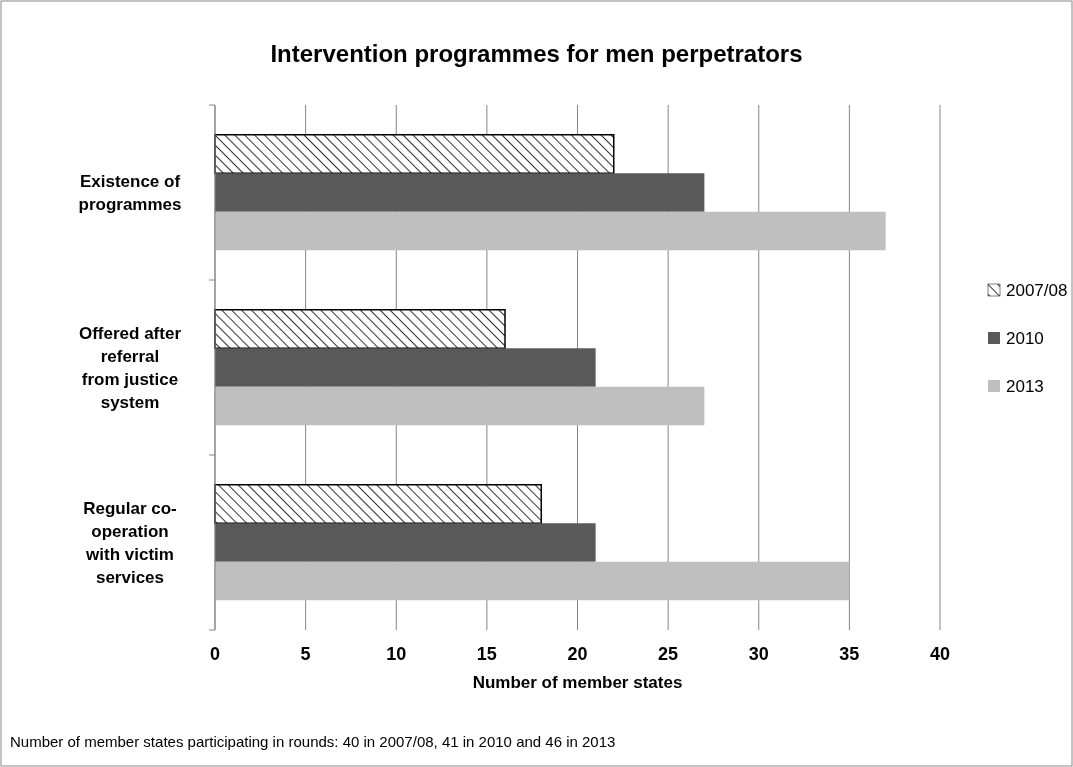  What do you see at coordinates (305, 654) in the screenshot?
I see `x-tick-label: 5` at bounding box center [305, 654].